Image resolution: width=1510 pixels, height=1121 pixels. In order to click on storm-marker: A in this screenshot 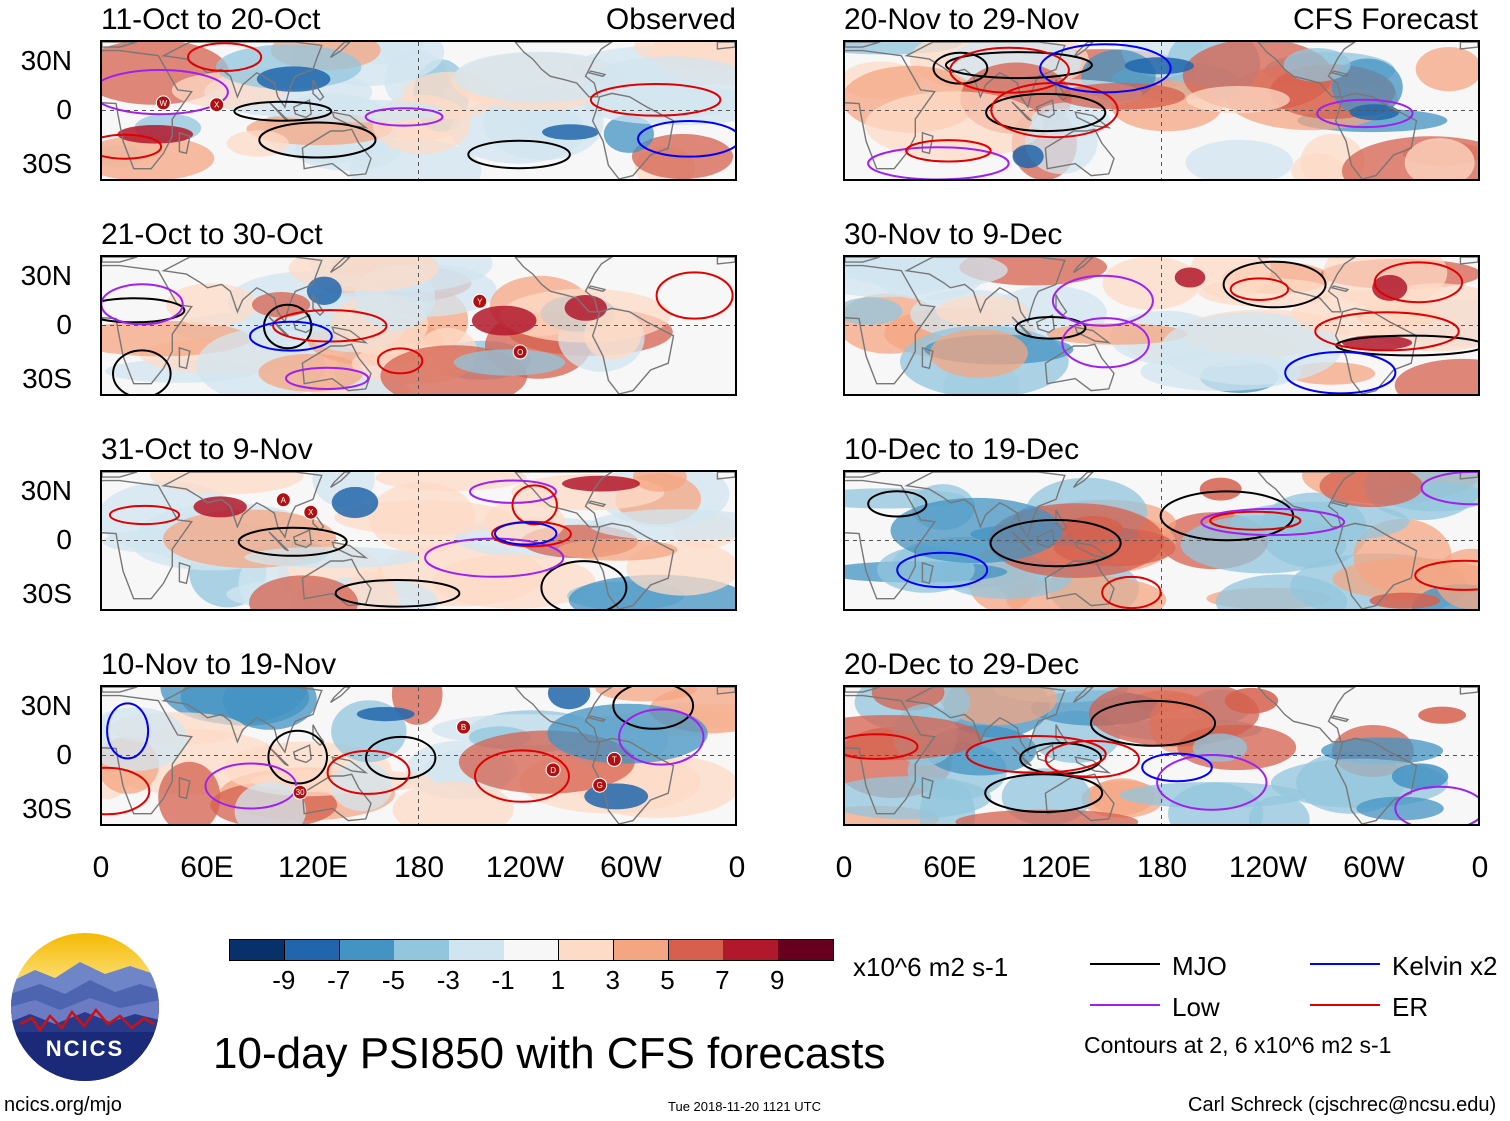, I will do `click(283, 500)`.